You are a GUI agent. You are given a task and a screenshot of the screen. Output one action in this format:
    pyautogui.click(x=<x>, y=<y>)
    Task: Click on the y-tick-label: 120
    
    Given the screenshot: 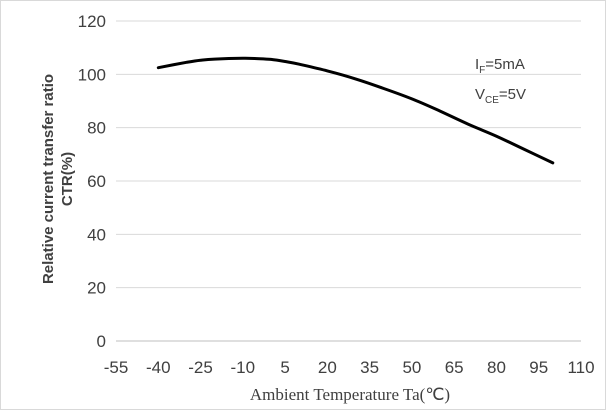 What is the action you would take?
    pyautogui.click(x=92, y=21)
    